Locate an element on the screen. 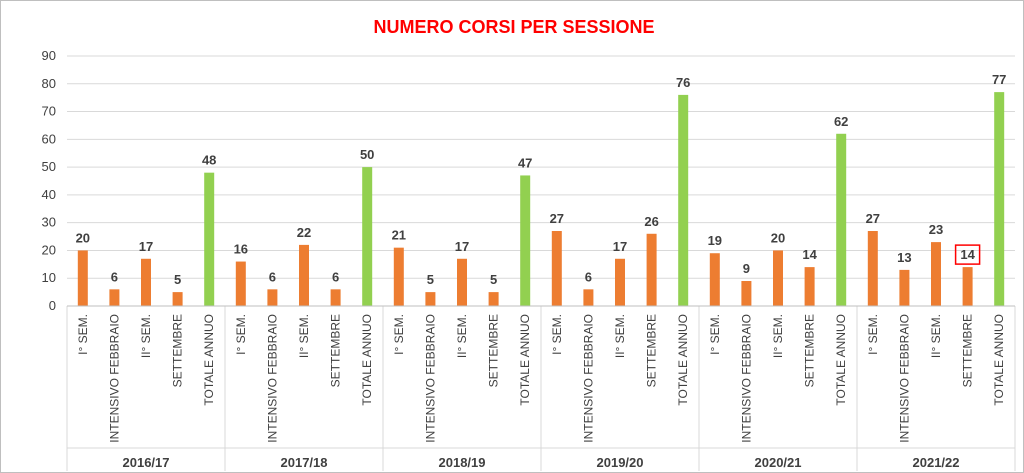 The image size is (1024, 473). y-tick-label: 80 is located at coordinates (49, 83).